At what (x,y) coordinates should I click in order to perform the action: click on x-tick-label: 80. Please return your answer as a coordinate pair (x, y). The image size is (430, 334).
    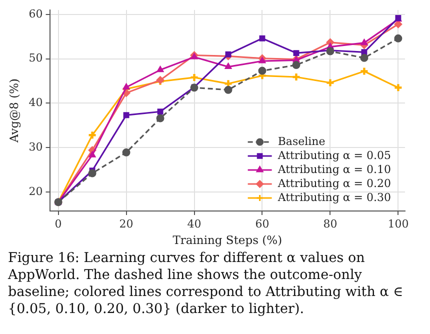
    Looking at the image, I should click on (330, 223).